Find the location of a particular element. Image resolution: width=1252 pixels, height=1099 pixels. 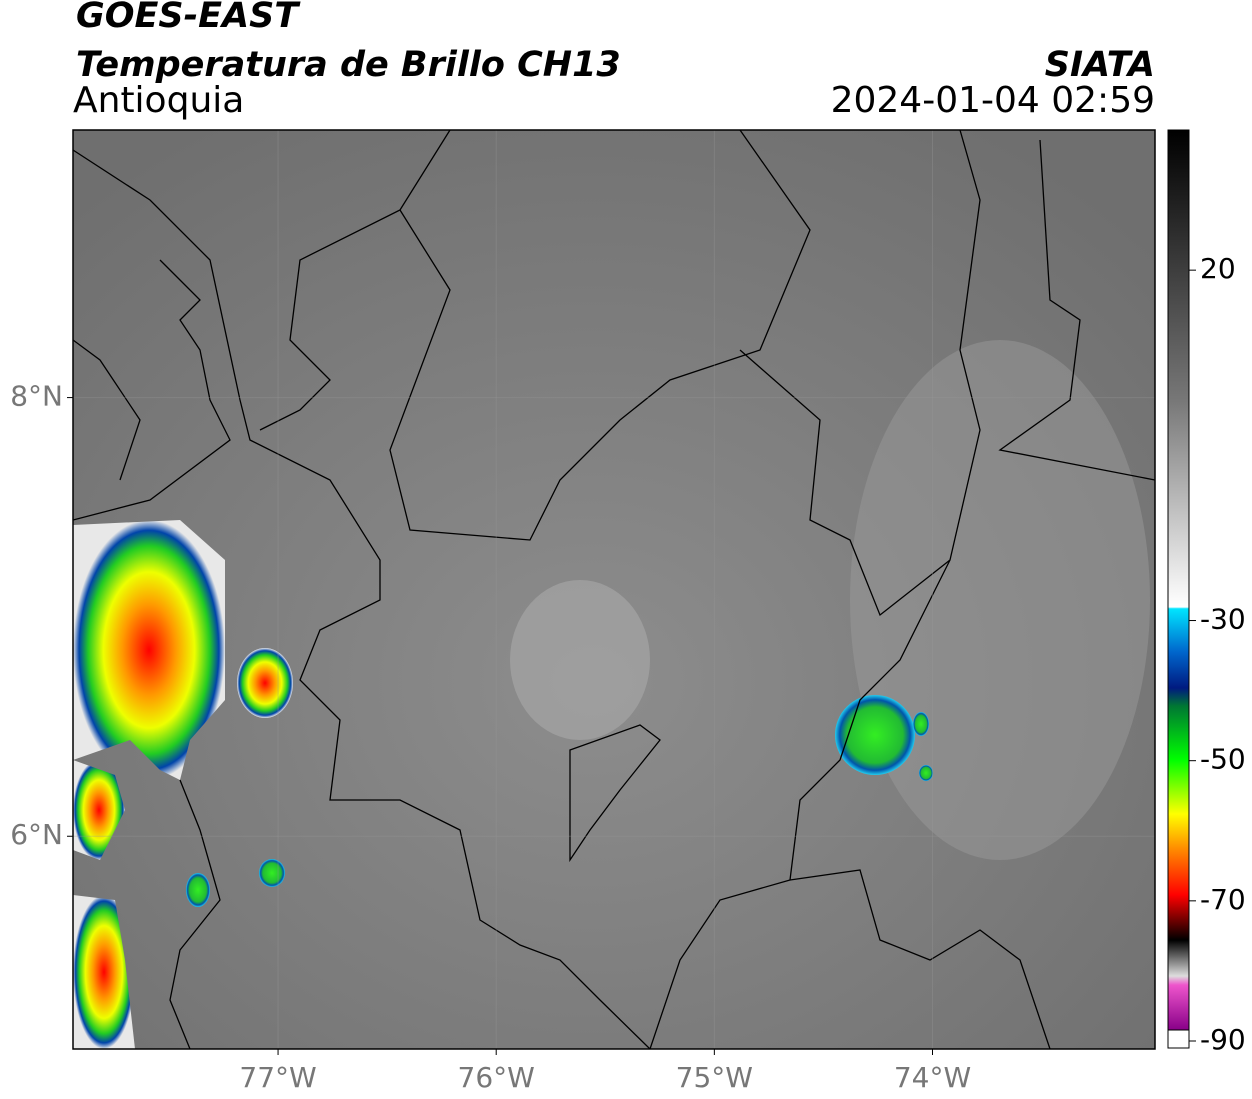

title: GOES-EAST is located at coordinates (188, 18).